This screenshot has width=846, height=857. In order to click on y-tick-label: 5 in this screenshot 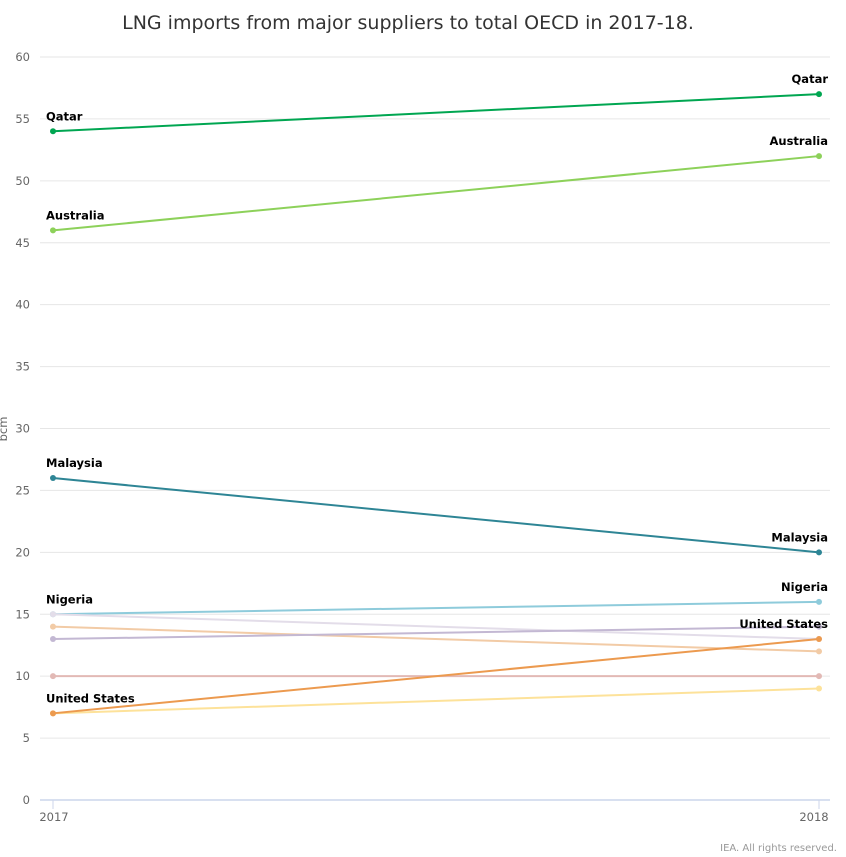, I will do `click(26, 738)`.